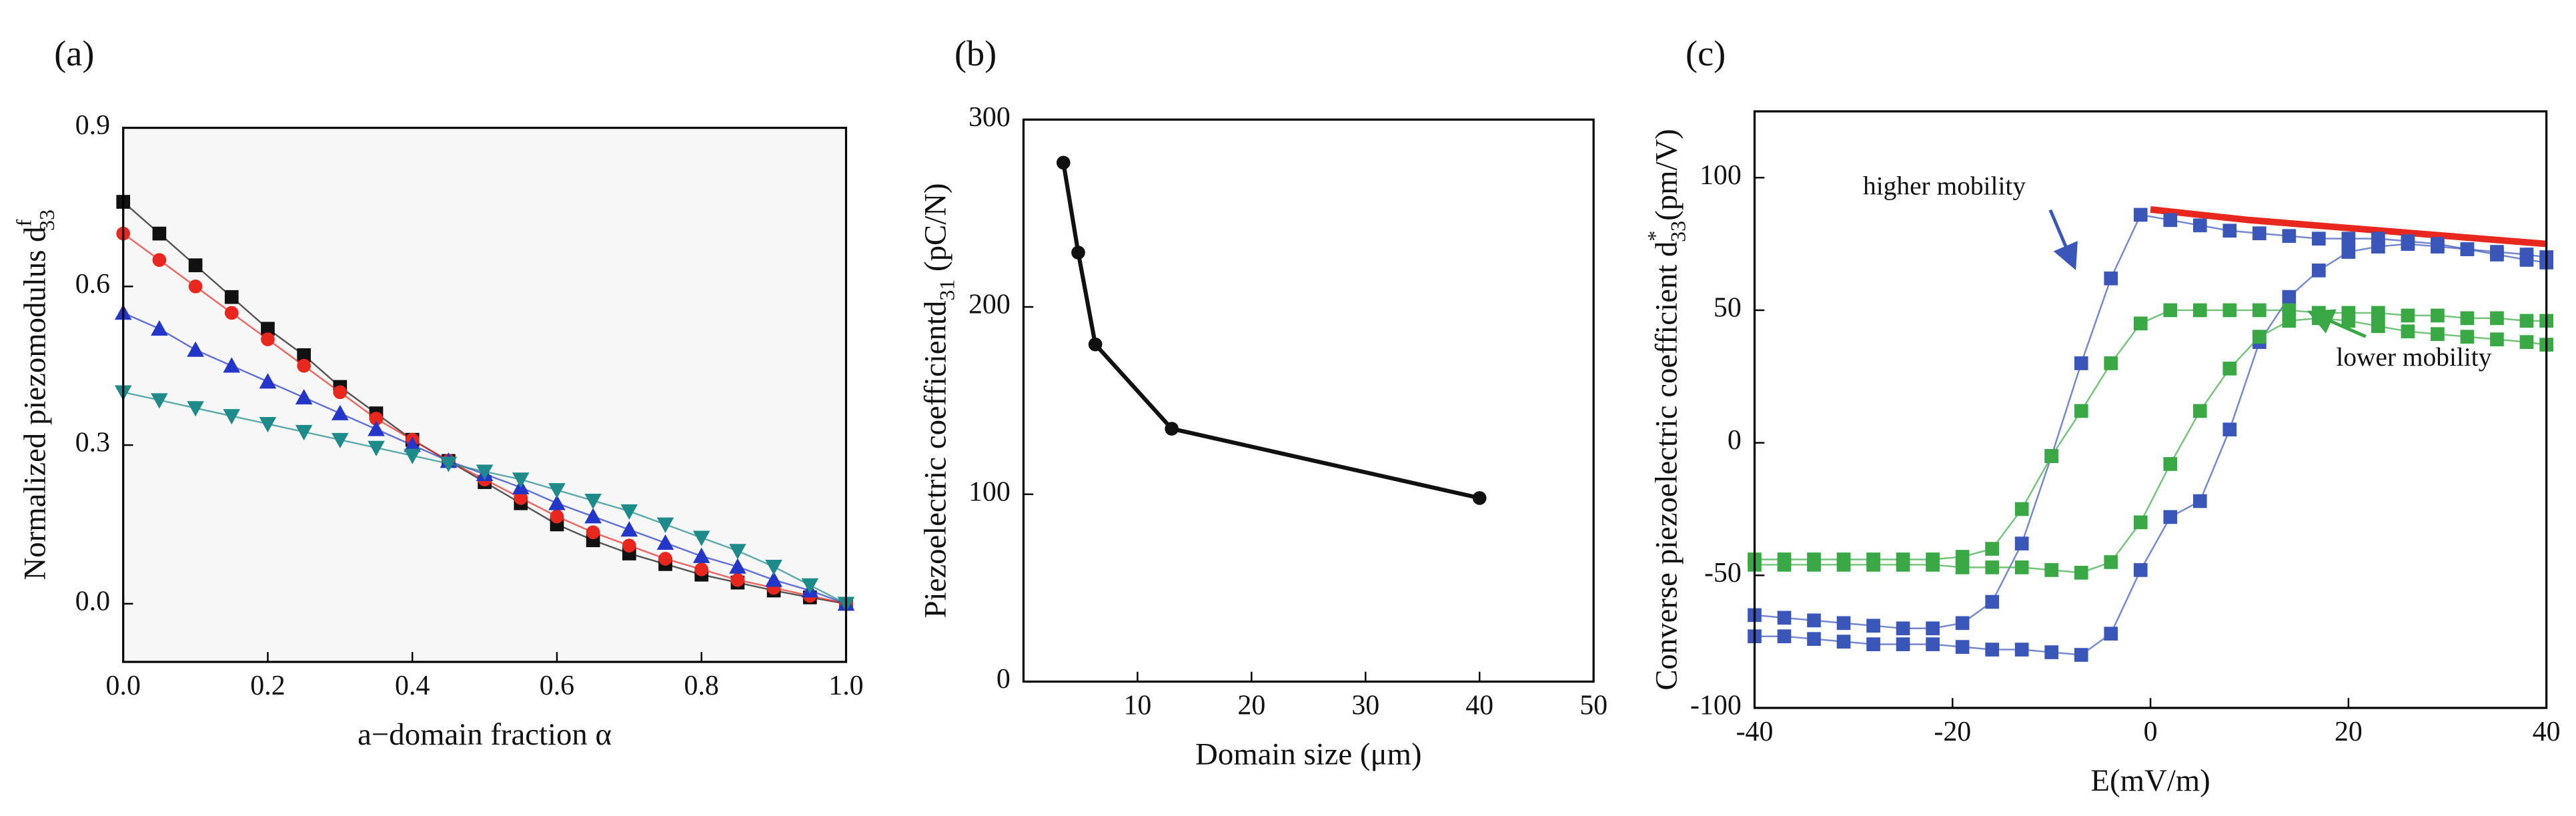 Image resolution: width=2576 pixels, height=816 pixels. I want to click on y-label-sub: 31, so click(947, 290).